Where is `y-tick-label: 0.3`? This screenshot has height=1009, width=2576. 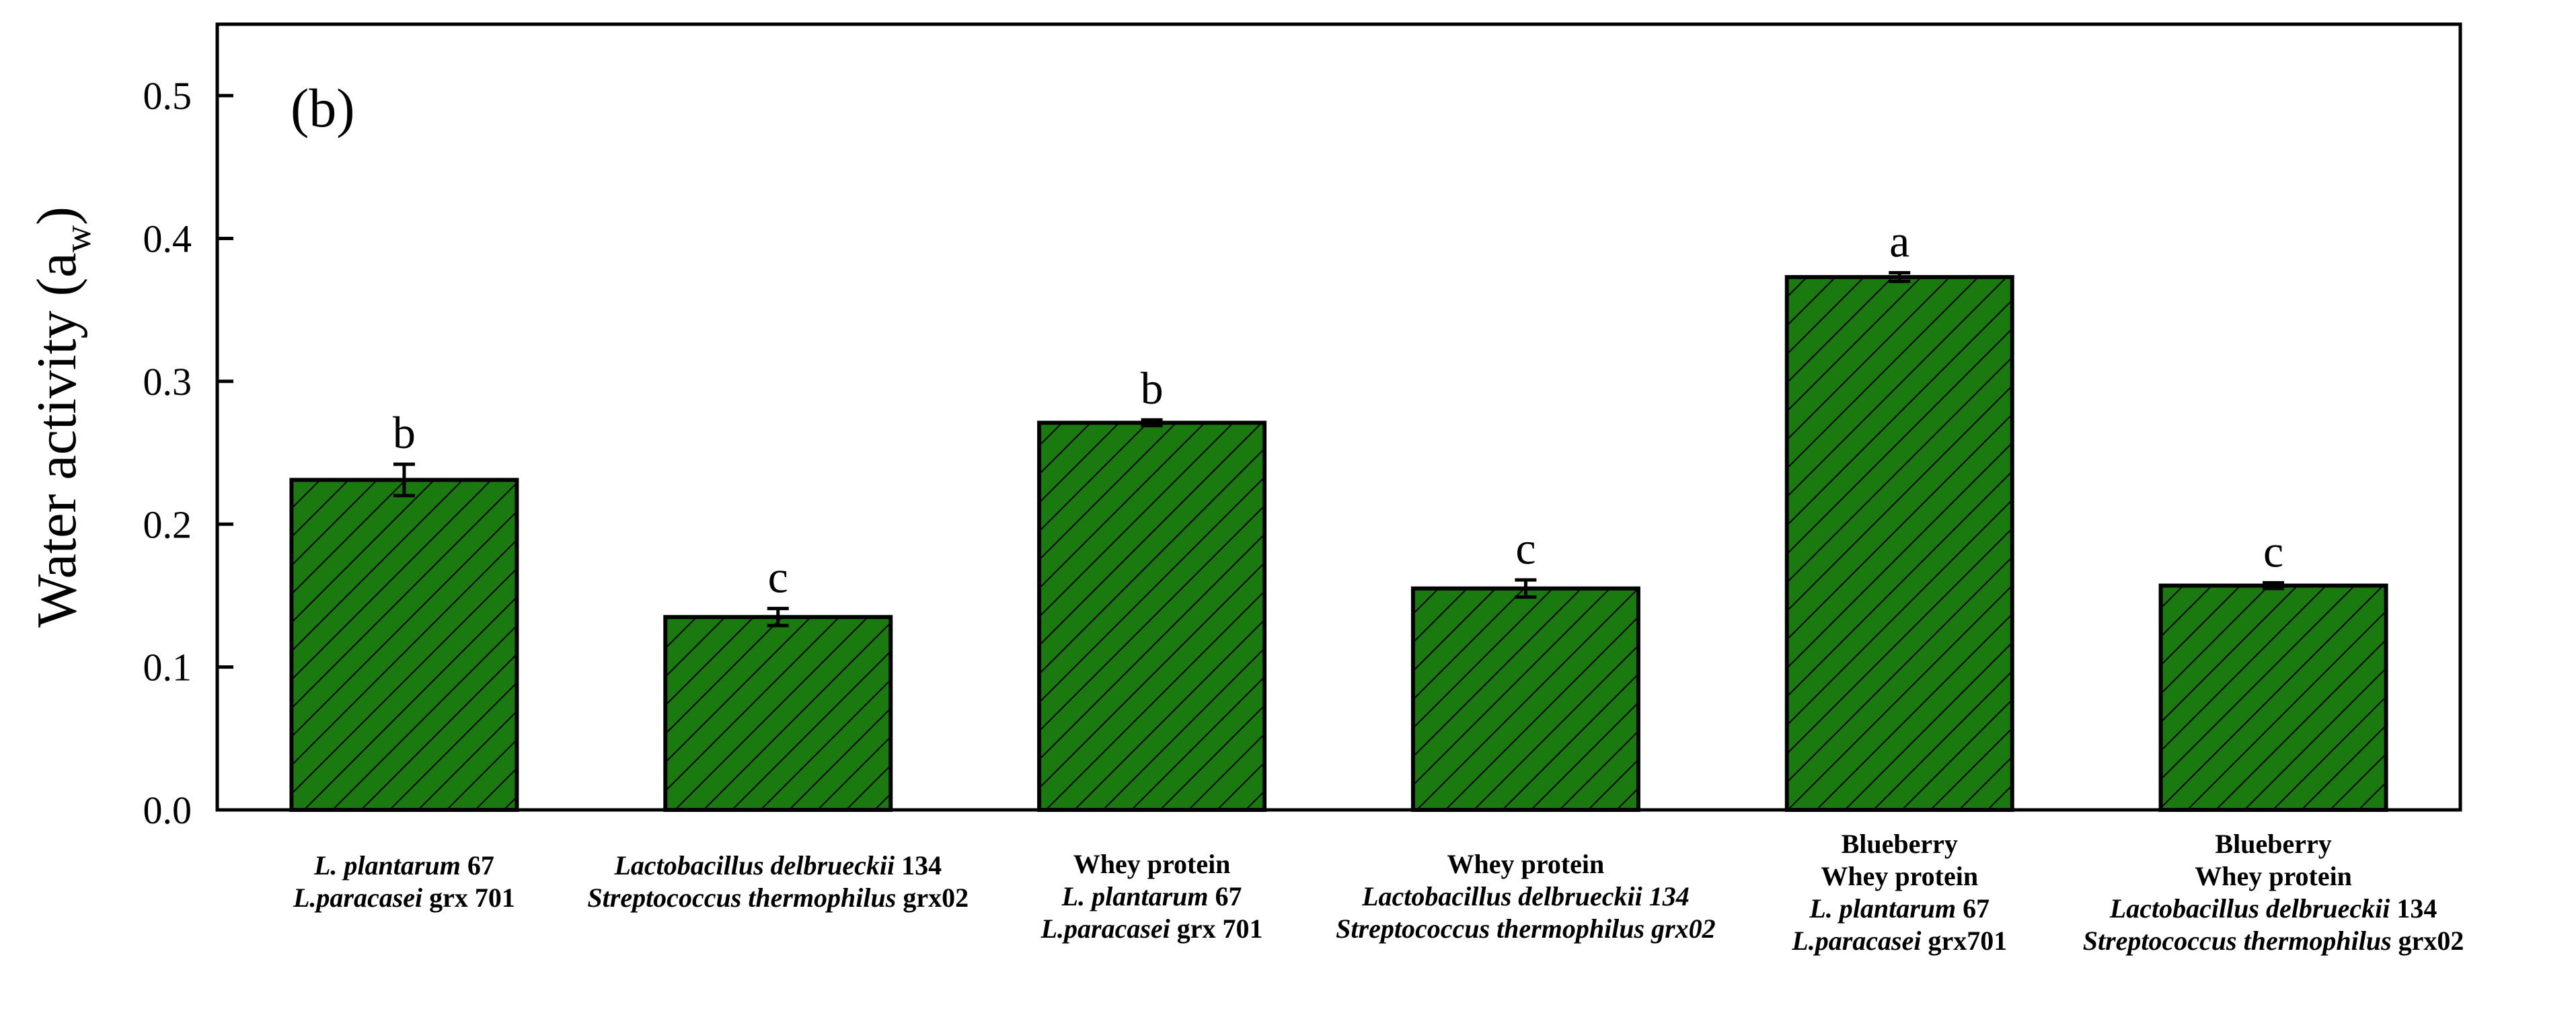 y-tick-label: 0.3 is located at coordinates (167, 382).